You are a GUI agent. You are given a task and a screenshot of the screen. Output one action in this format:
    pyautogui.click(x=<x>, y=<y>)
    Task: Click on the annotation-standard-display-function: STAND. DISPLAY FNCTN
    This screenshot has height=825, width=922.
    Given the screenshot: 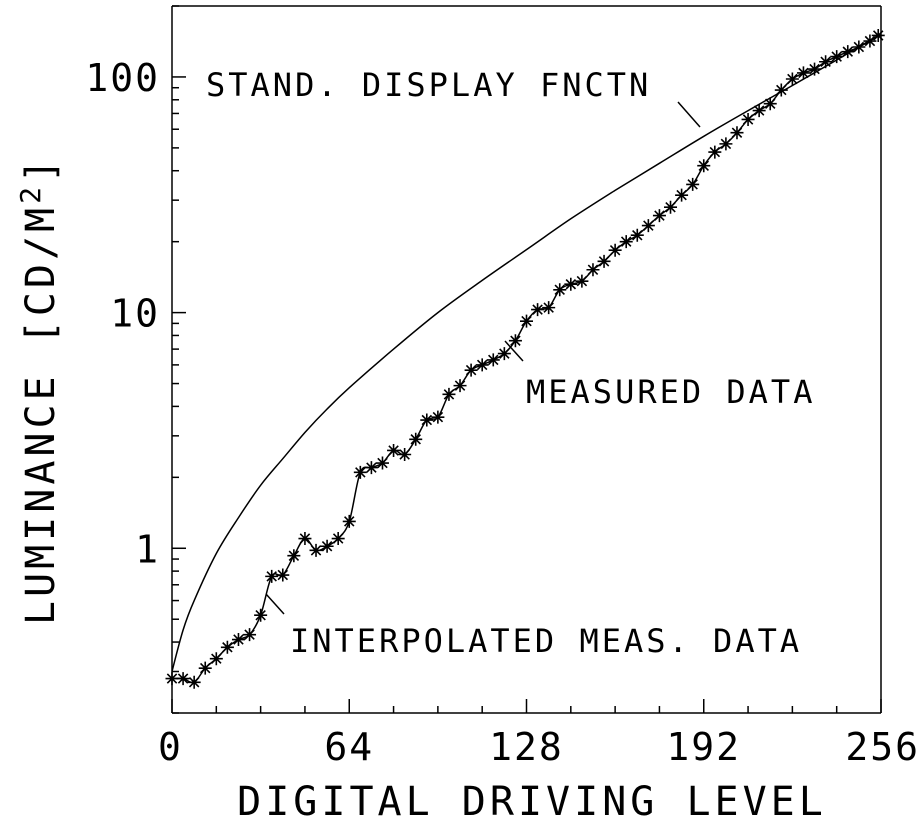 What is the action you would take?
    pyautogui.click(x=428, y=85)
    